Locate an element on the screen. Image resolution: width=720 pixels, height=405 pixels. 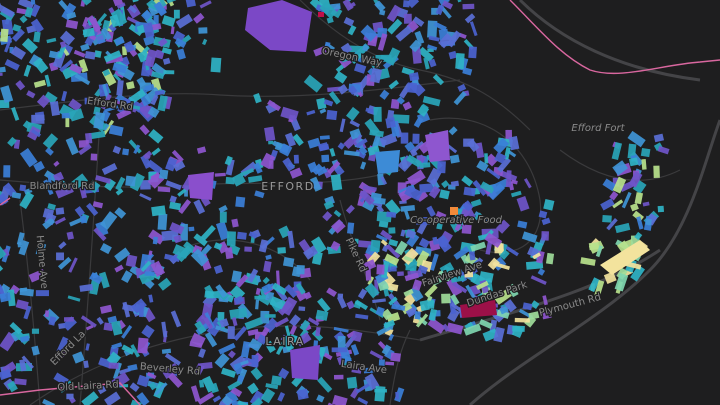
poi-label: Co-operative Food is located at coordinates (456, 220).